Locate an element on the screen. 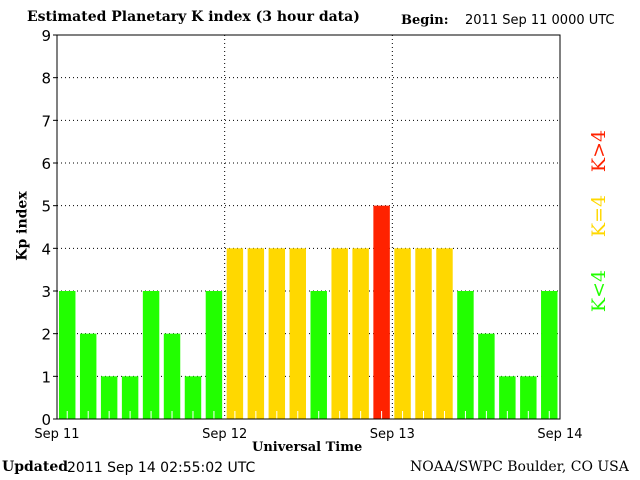 Image resolution: width=640 pixels, height=480 pixels. updated-label: Updated is located at coordinates (35, 467).